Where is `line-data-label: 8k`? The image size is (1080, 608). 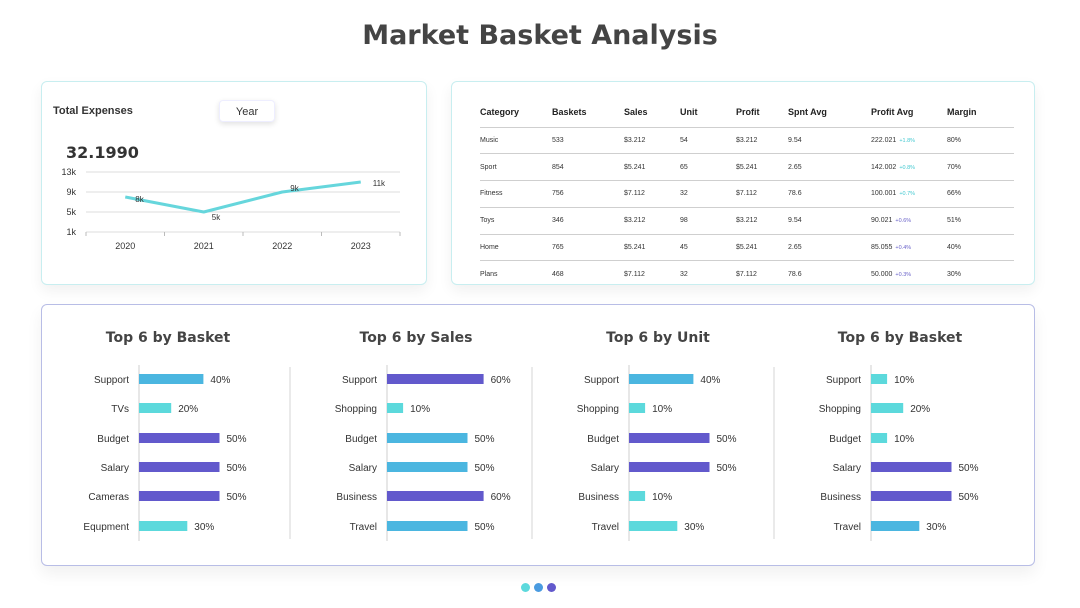 line-data-label: 8k is located at coordinates (139, 199).